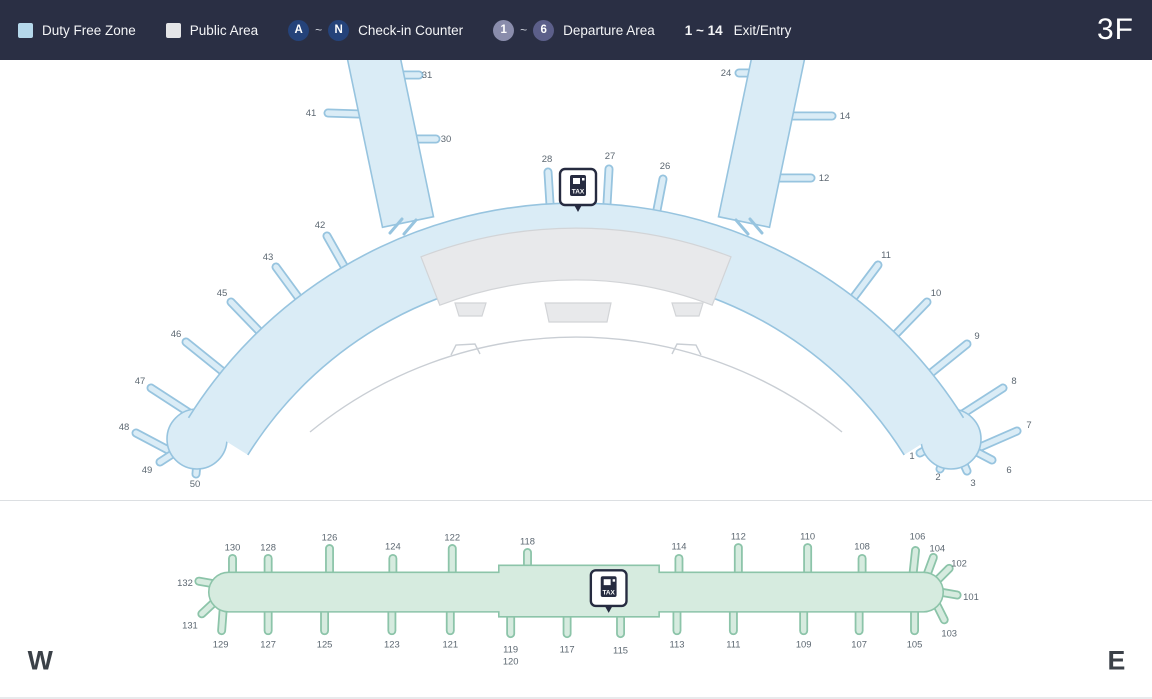 The image size is (1152, 699). I want to click on public-area-swatch, so click(173, 30).